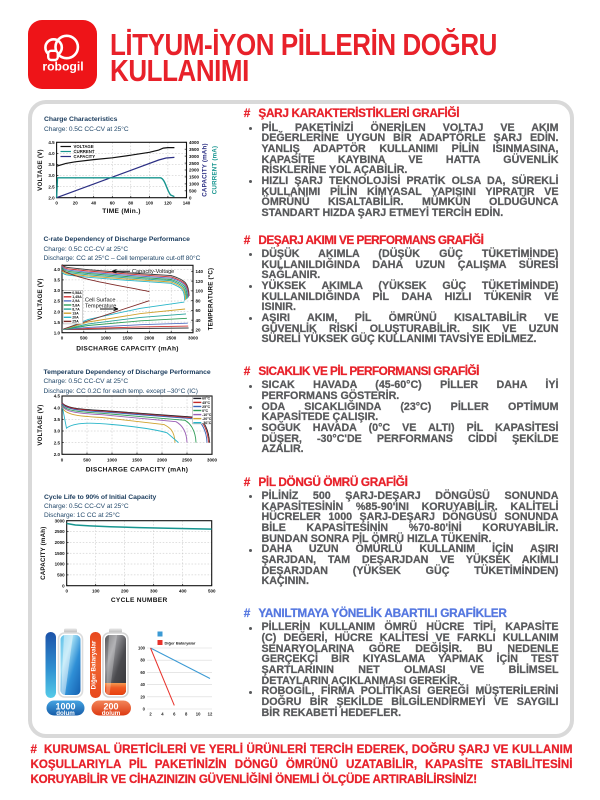 The image size is (600, 800). Describe the element at coordinates (77, 297) in the screenshot. I see `svg-text: 1,45A` at that location.